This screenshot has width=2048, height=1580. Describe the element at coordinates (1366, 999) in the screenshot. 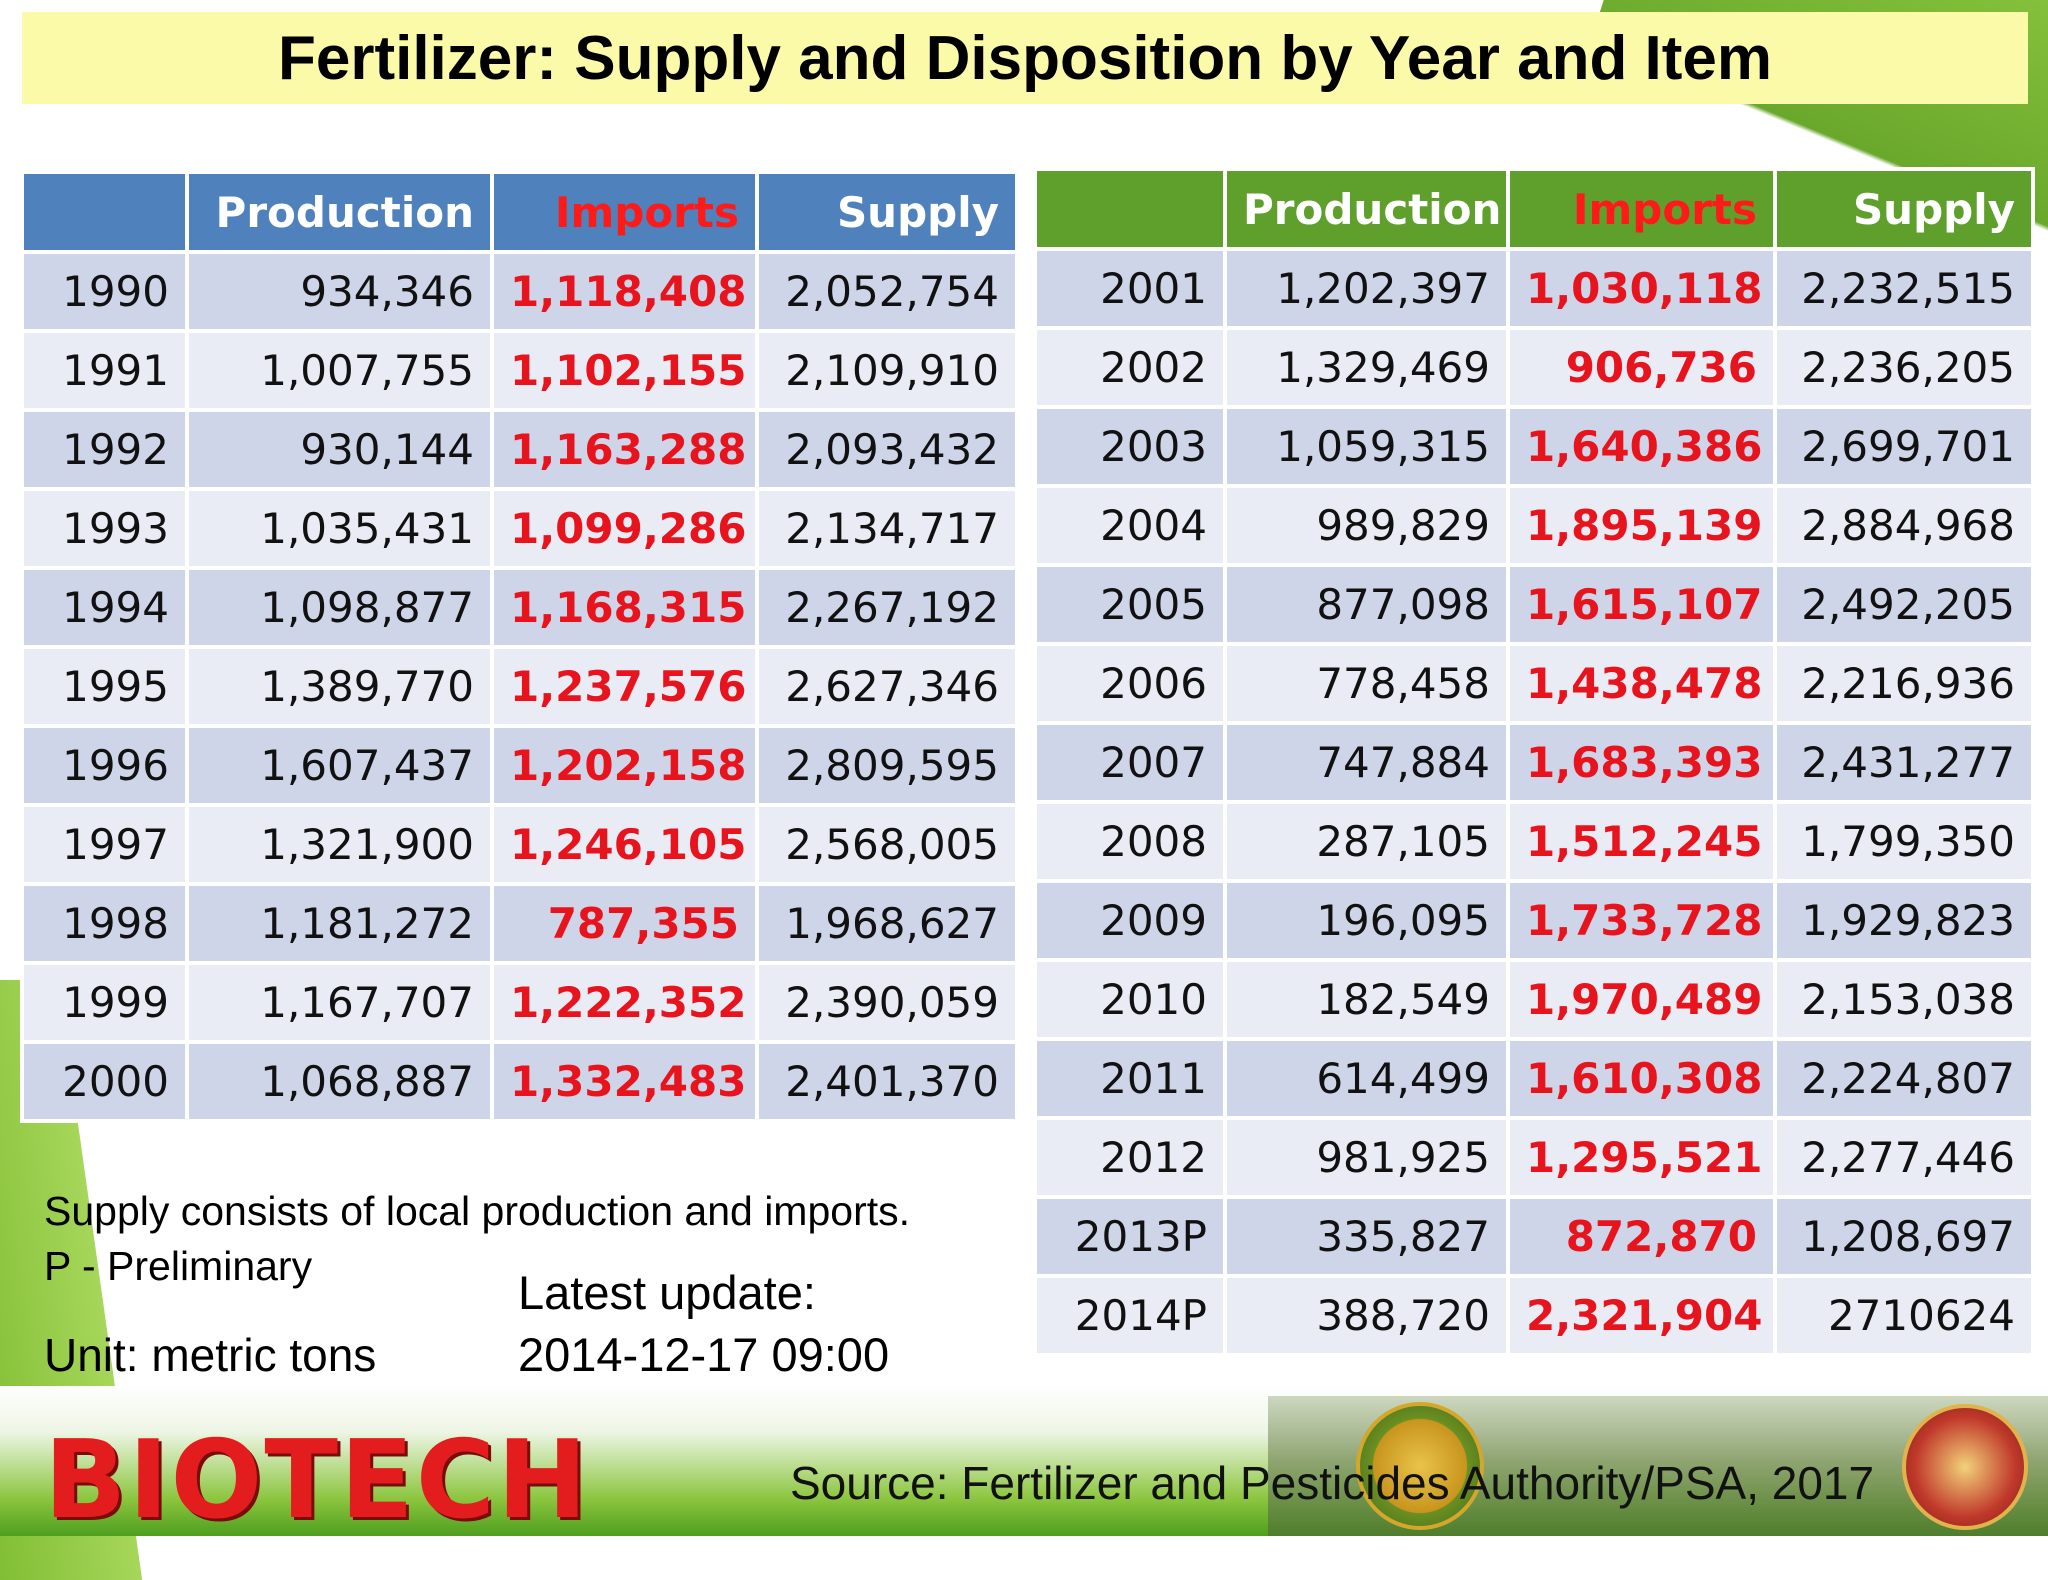

I see `cell-production: 182,549` at that location.